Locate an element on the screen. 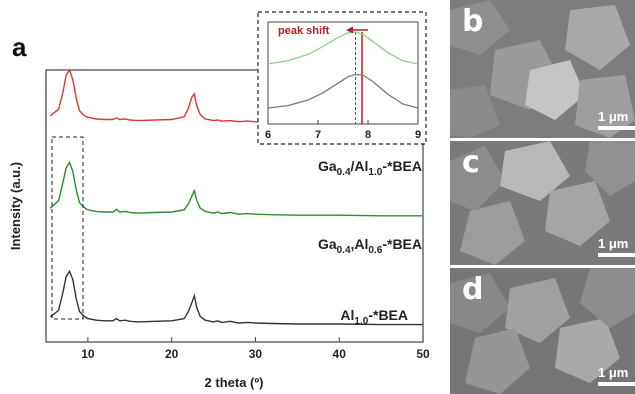 The height and width of the screenshot is (394, 635). sem-panel-b: b 1 μm is located at coordinates (542, 69).